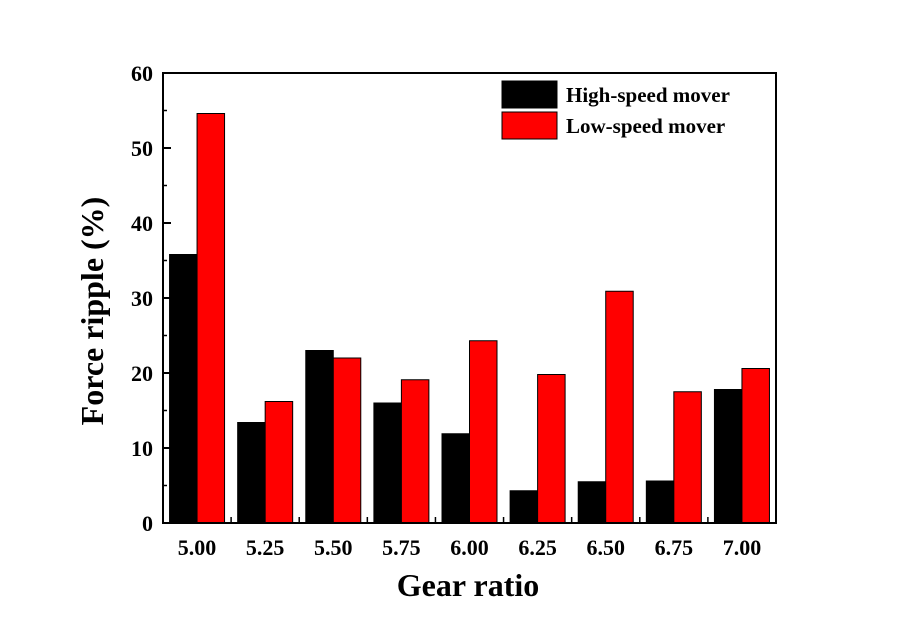 The height and width of the screenshot is (629, 900). I want to click on x-tick-label: 5.00, so click(197, 547).